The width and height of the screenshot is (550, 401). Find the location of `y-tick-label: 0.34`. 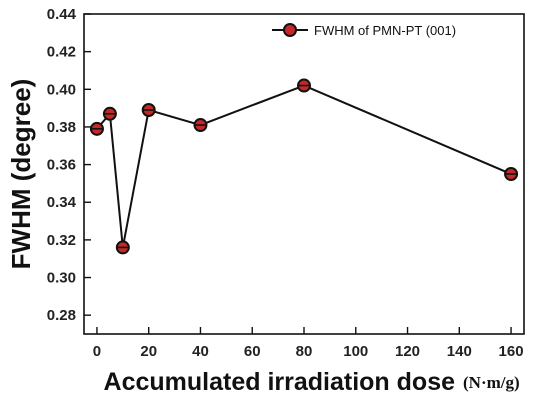

y-tick-label: 0.34 is located at coordinates (62, 202).